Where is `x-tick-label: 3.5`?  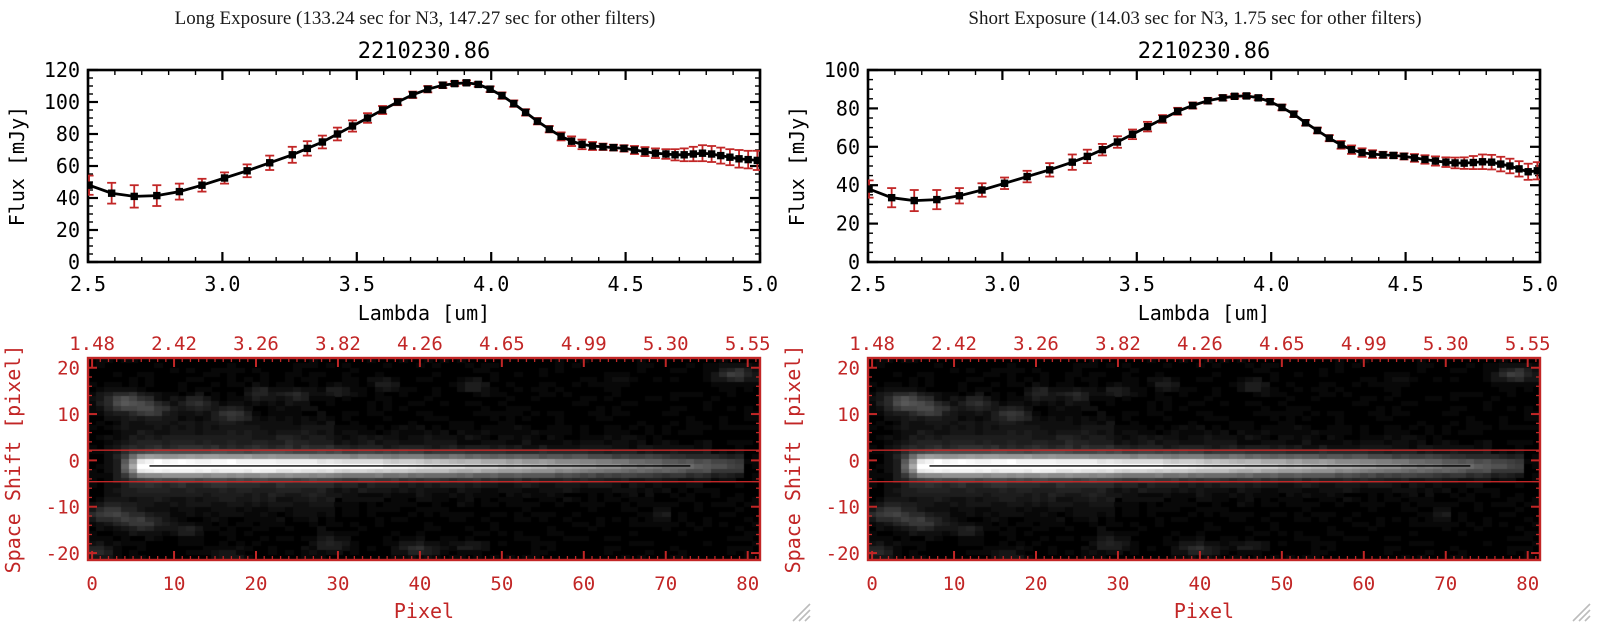 x-tick-label: 3.5 is located at coordinates (357, 284).